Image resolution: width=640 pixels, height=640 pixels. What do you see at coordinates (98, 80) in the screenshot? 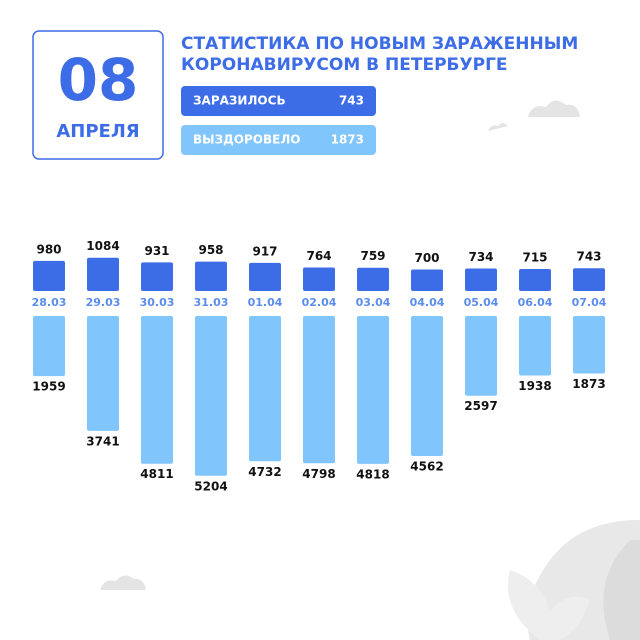
I see `day: 08` at bounding box center [98, 80].